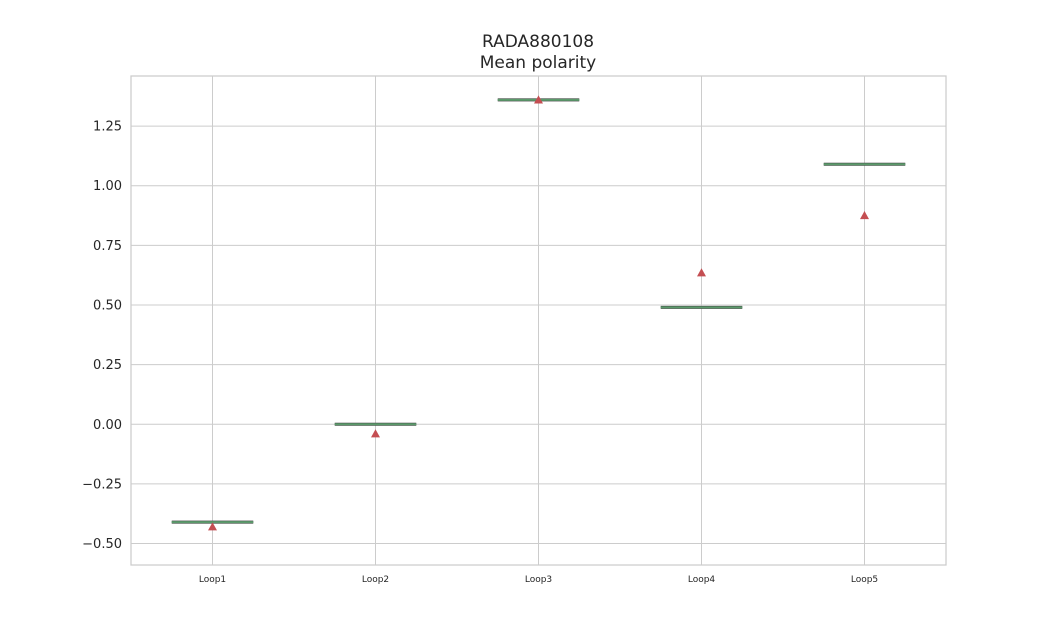  I want to click on chart-subtitle: Mean polarity, so click(538, 63).